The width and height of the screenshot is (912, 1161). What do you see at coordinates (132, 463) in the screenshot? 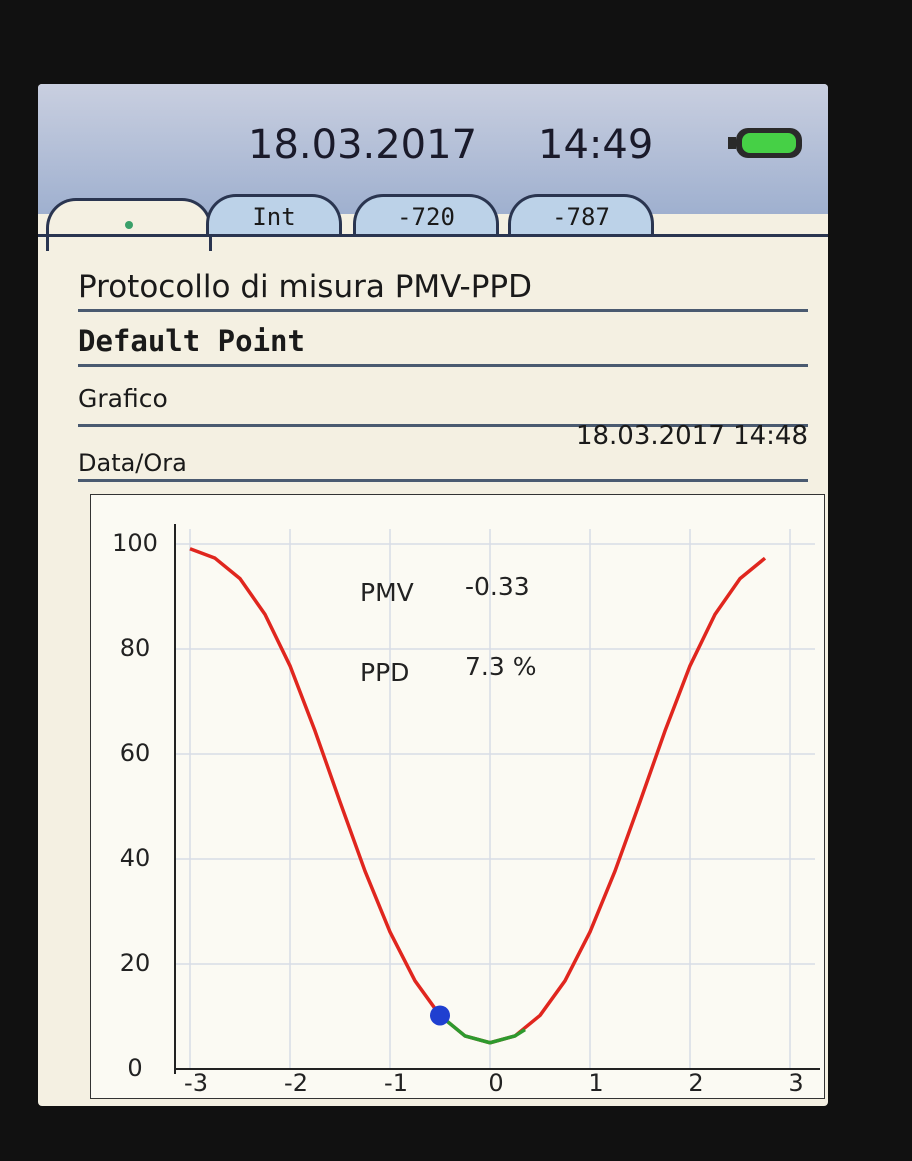
I see `datetime-label: Data/Ora` at bounding box center [132, 463].